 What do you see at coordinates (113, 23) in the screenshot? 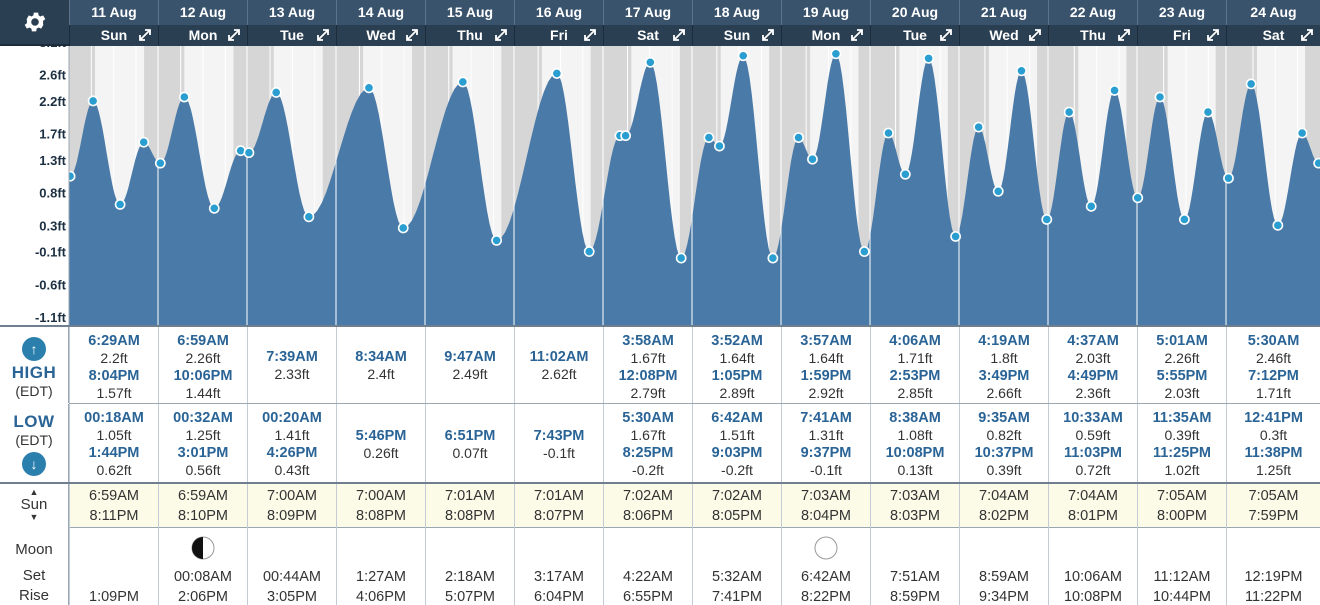
I see `day-column-header: 11 Aug Sun` at bounding box center [113, 23].